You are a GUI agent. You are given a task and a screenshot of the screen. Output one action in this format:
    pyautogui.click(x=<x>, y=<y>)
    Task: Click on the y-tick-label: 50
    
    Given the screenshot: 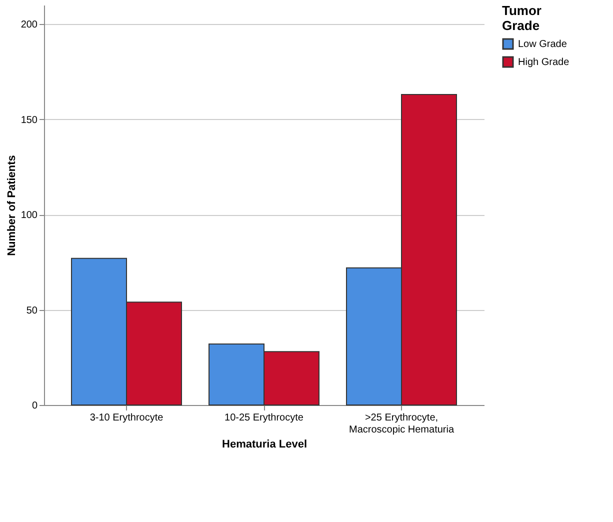 What is the action you would take?
    pyautogui.click(x=32, y=310)
    